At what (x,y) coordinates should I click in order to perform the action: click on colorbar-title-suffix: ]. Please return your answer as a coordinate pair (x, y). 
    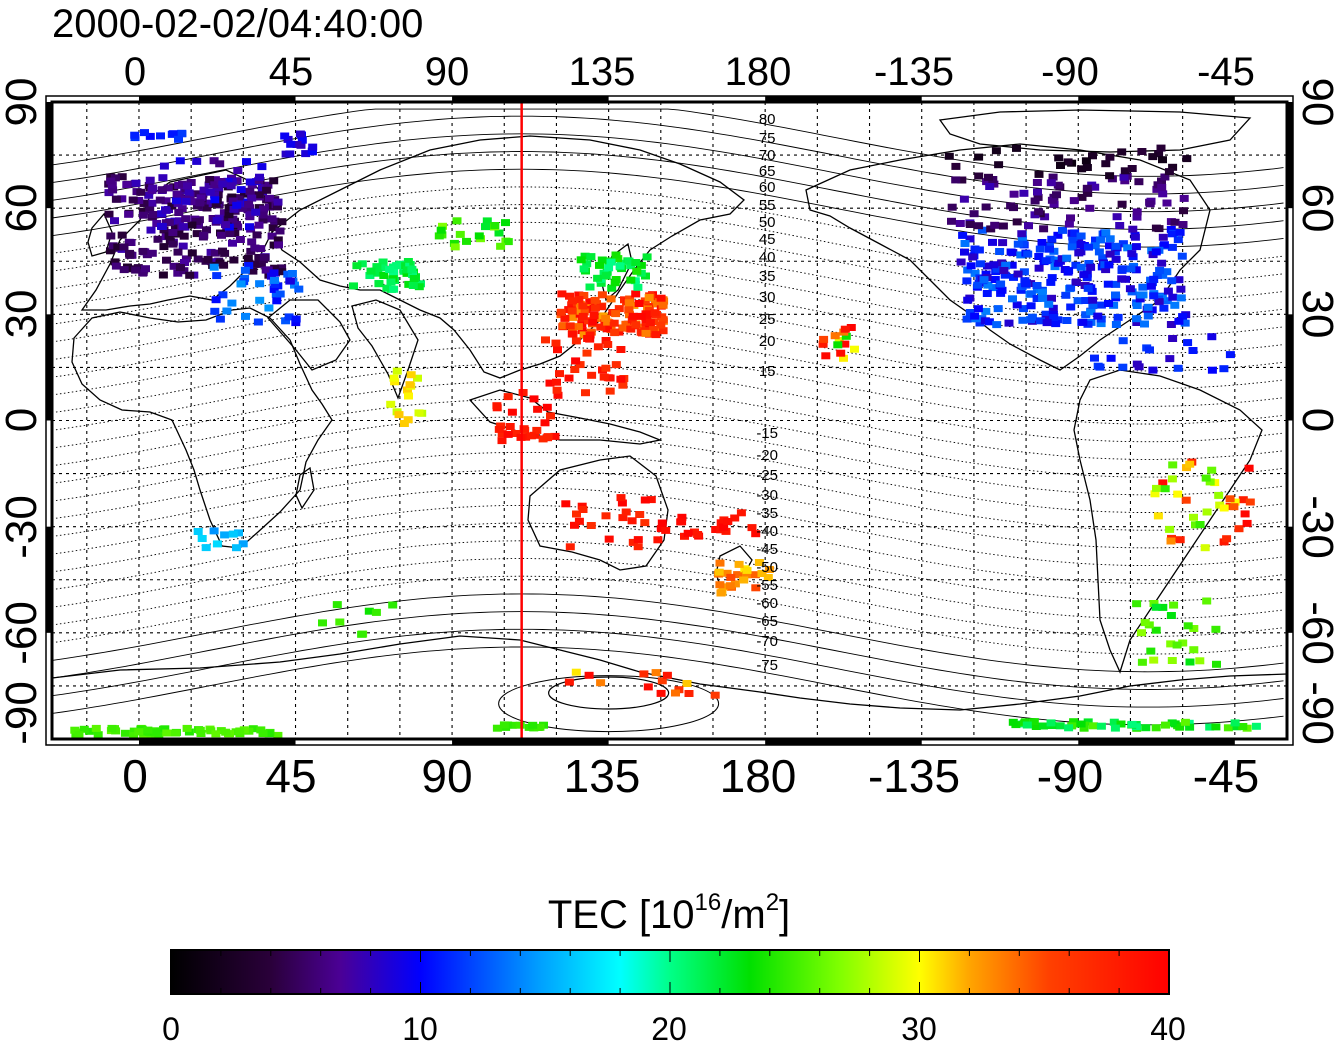
    Looking at the image, I should click on (784, 915).